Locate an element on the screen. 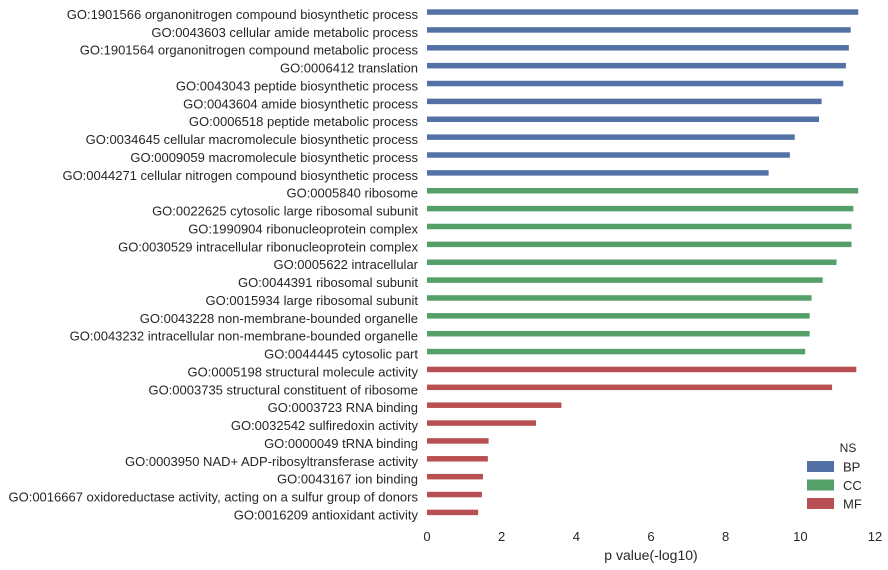 This screenshot has height=570, width=888. category-label: GO:1990904 ribonucleoprotein complex is located at coordinates (303, 228).